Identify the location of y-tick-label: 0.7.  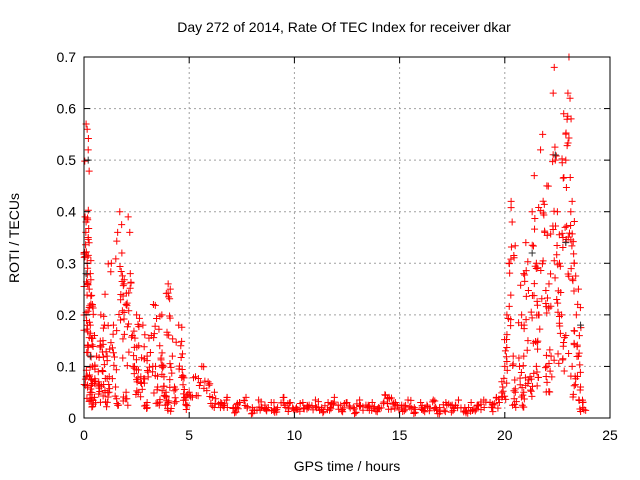
(67, 57).